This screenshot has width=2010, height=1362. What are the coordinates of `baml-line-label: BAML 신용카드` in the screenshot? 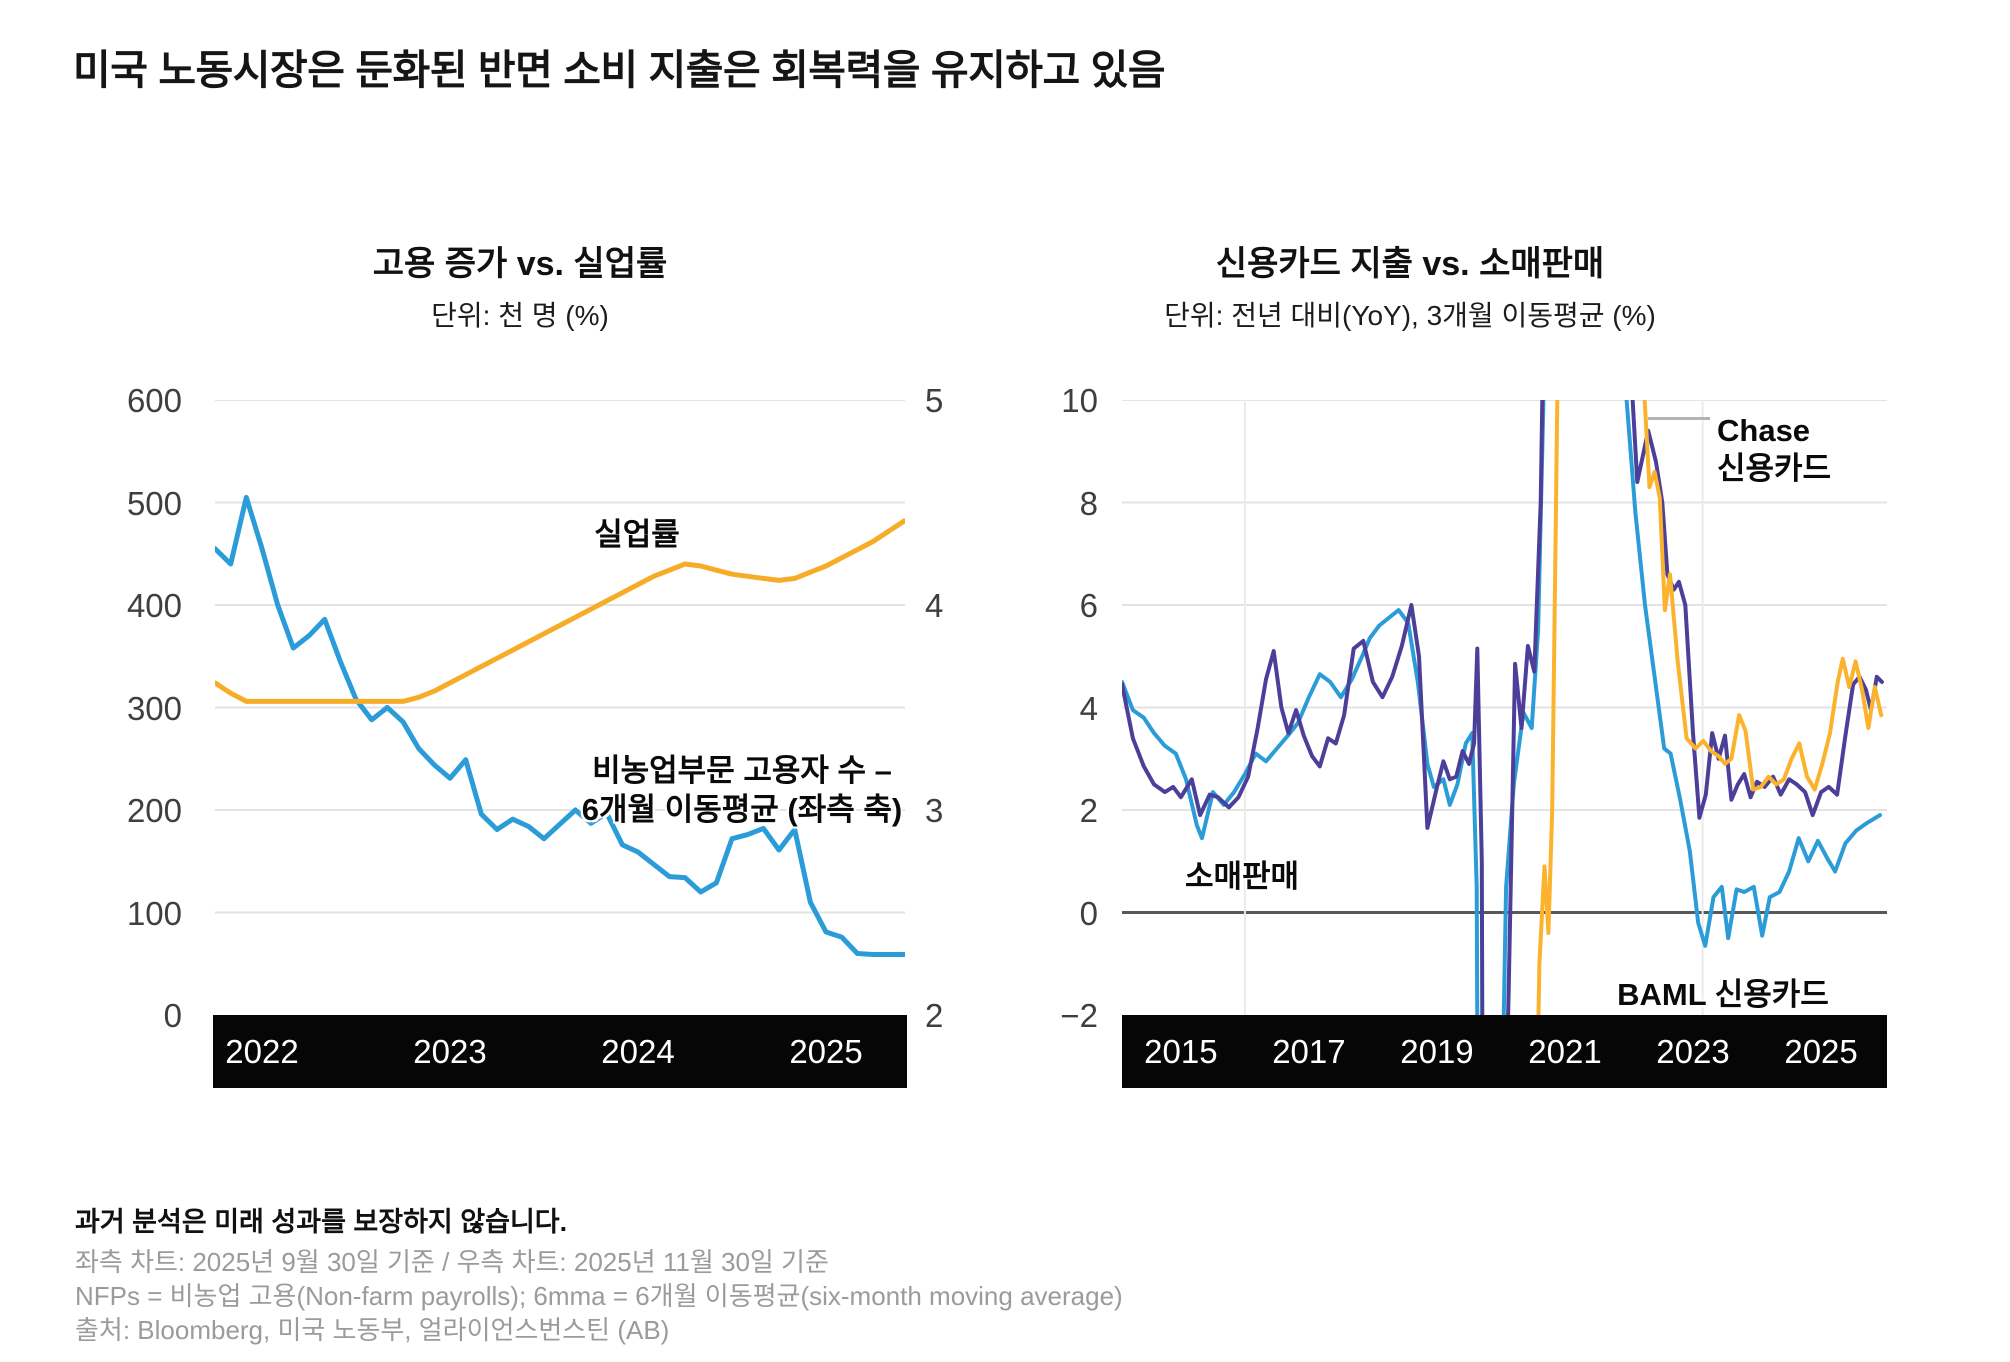 It's located at (1723, 994).